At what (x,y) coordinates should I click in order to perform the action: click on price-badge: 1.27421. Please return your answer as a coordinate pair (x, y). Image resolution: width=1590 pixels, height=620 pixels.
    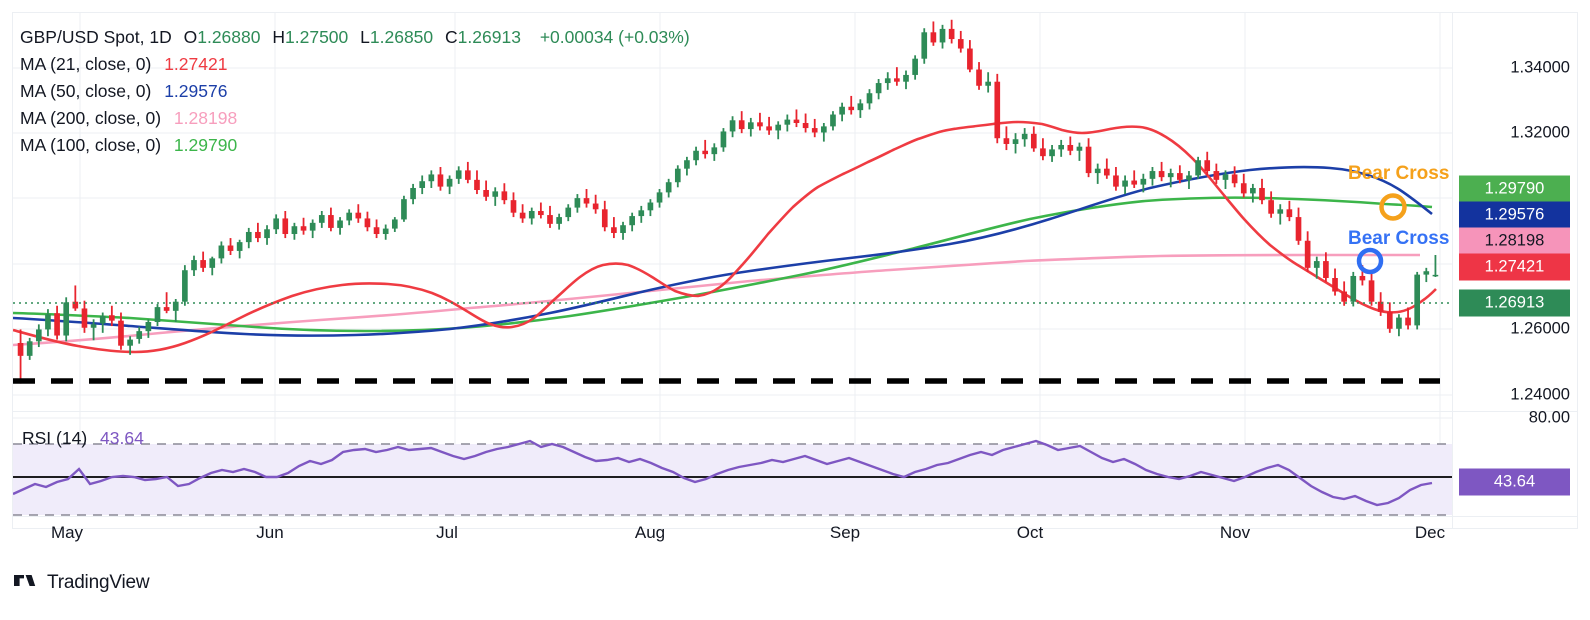
    Looking at the image, I should click on (1514, 267).